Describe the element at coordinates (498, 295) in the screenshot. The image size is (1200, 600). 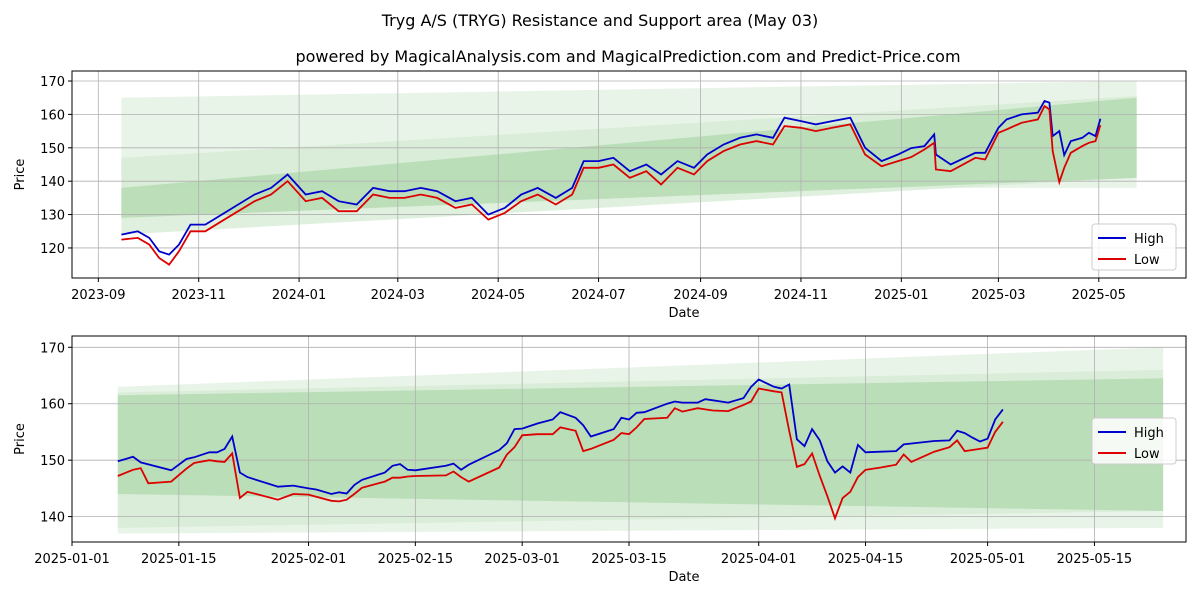
I see `x-tick-label: 2024-05` at that location.